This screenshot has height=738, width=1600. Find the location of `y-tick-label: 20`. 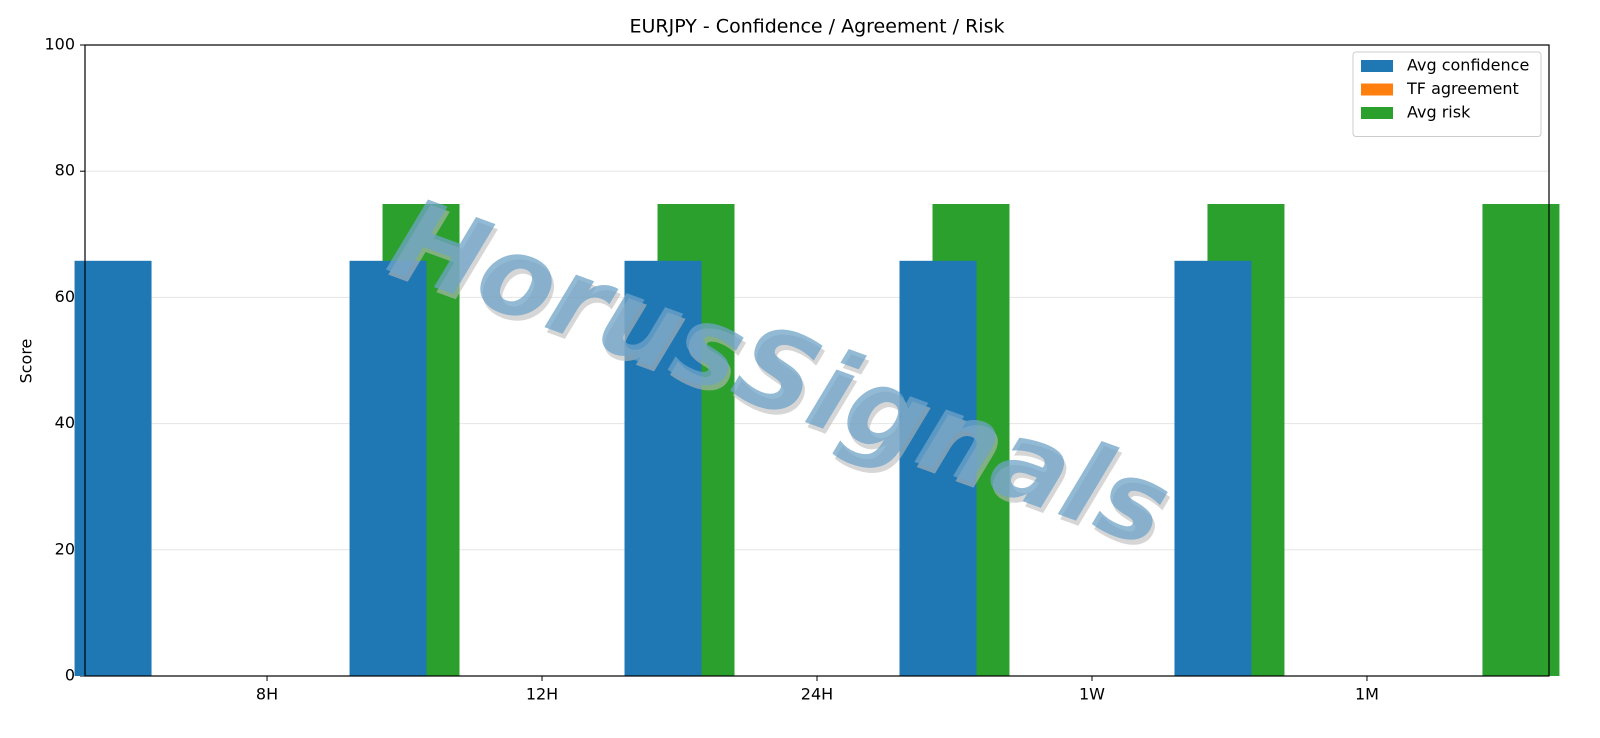

y-tick-label: 20 is located at coordinates (65, 548).